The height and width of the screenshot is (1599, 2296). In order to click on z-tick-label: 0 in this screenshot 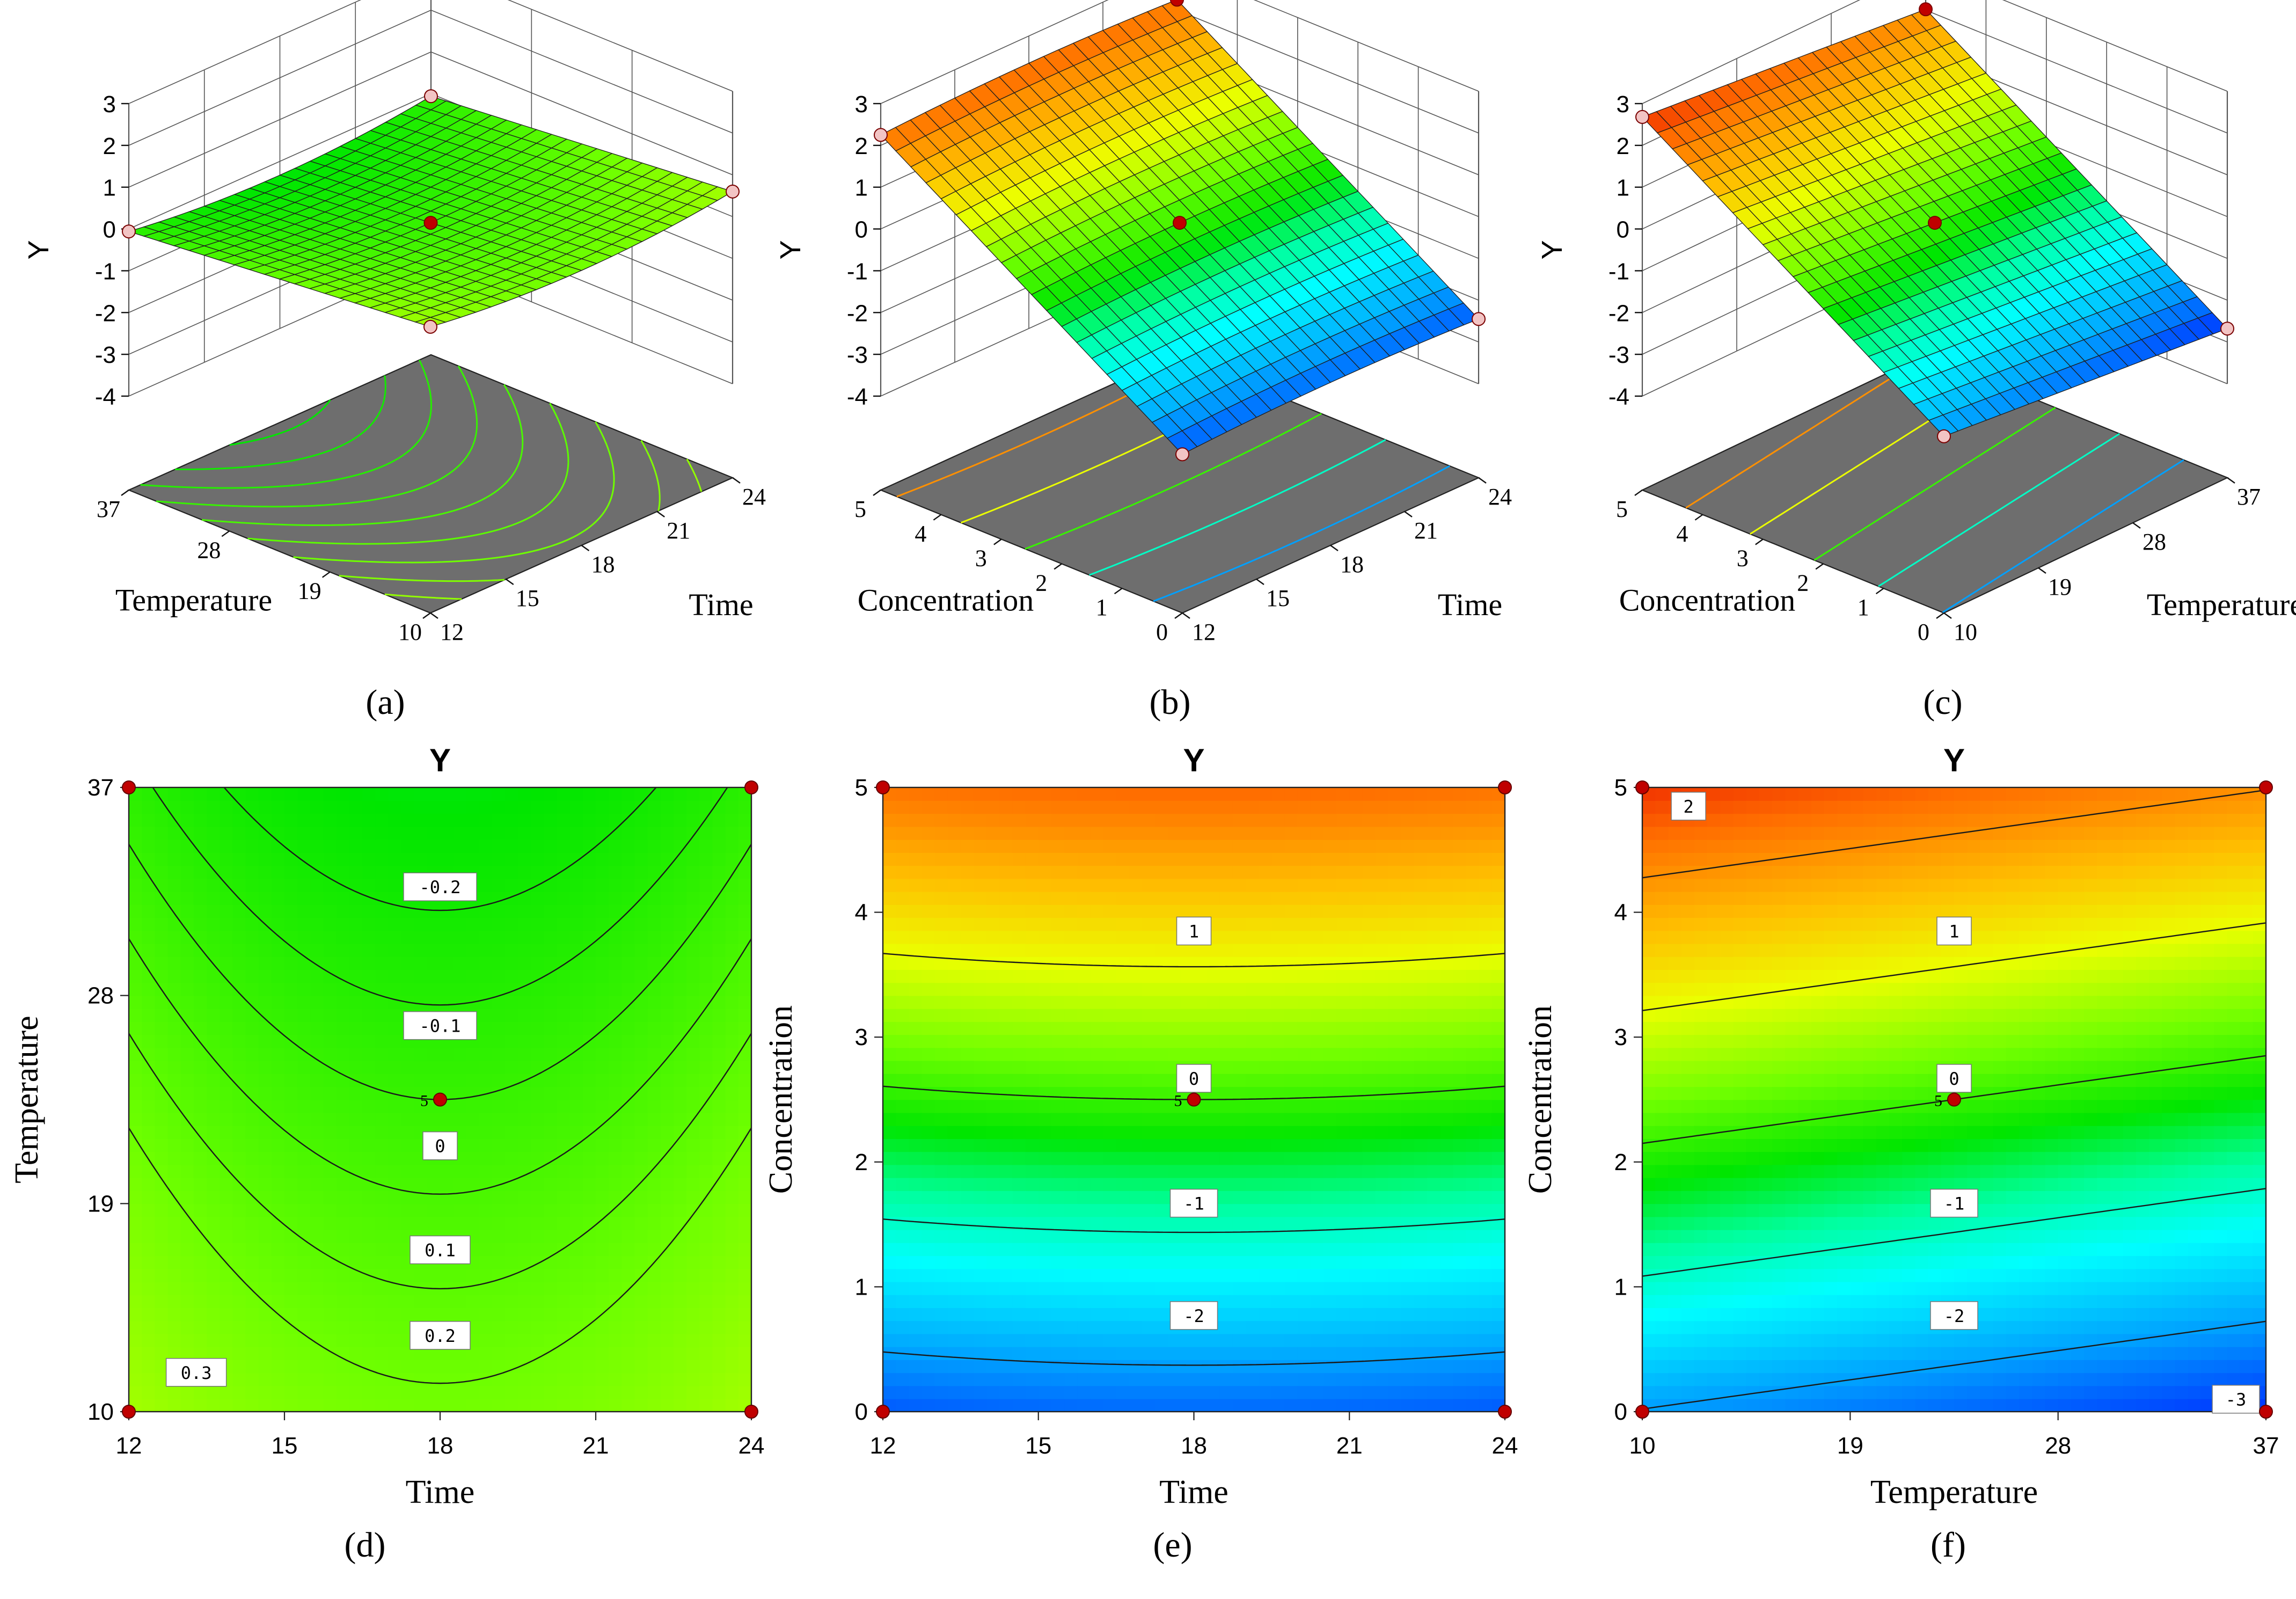, I will do `click(1623, 230)`.